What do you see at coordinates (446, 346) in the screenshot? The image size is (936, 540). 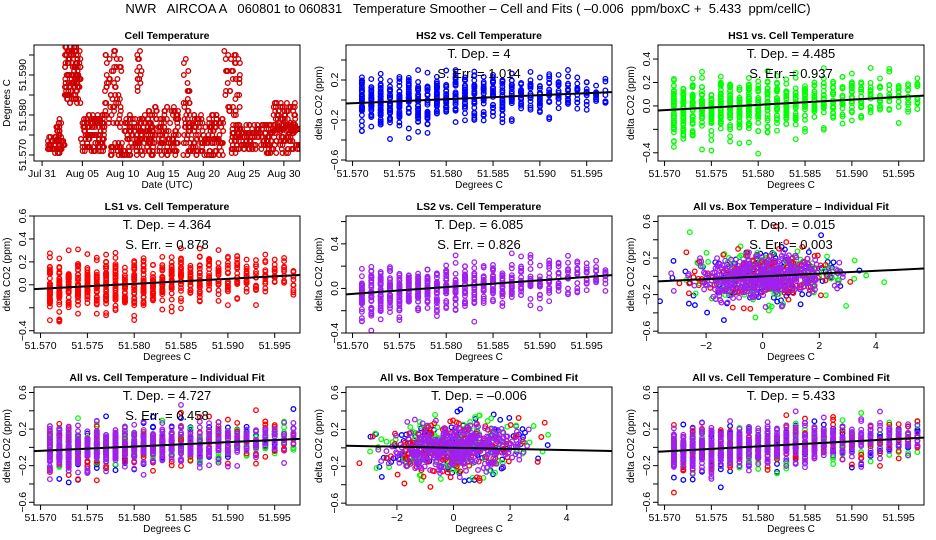 I see `x-tick-label: 51.580` at bounding box center [446, 346].